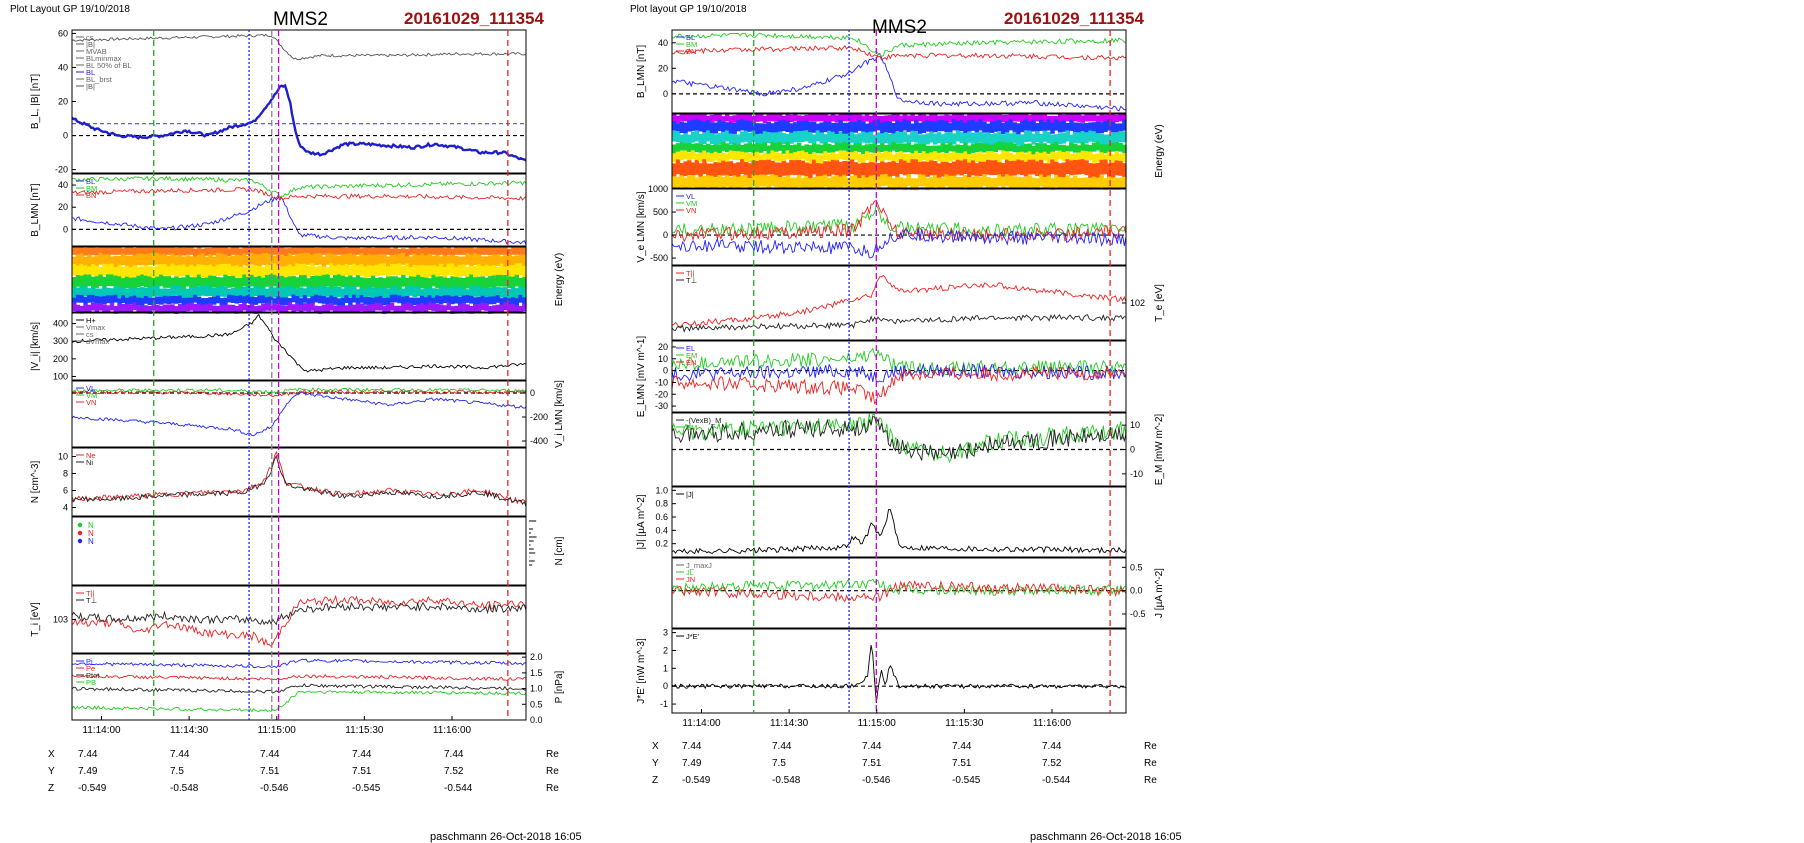 The width and height of the screenshot is (1804, 843). What do you see at coordinates (60, 341) in the screenshot?
I see `y-tick-label: 300` at bounding box center [60, 341].